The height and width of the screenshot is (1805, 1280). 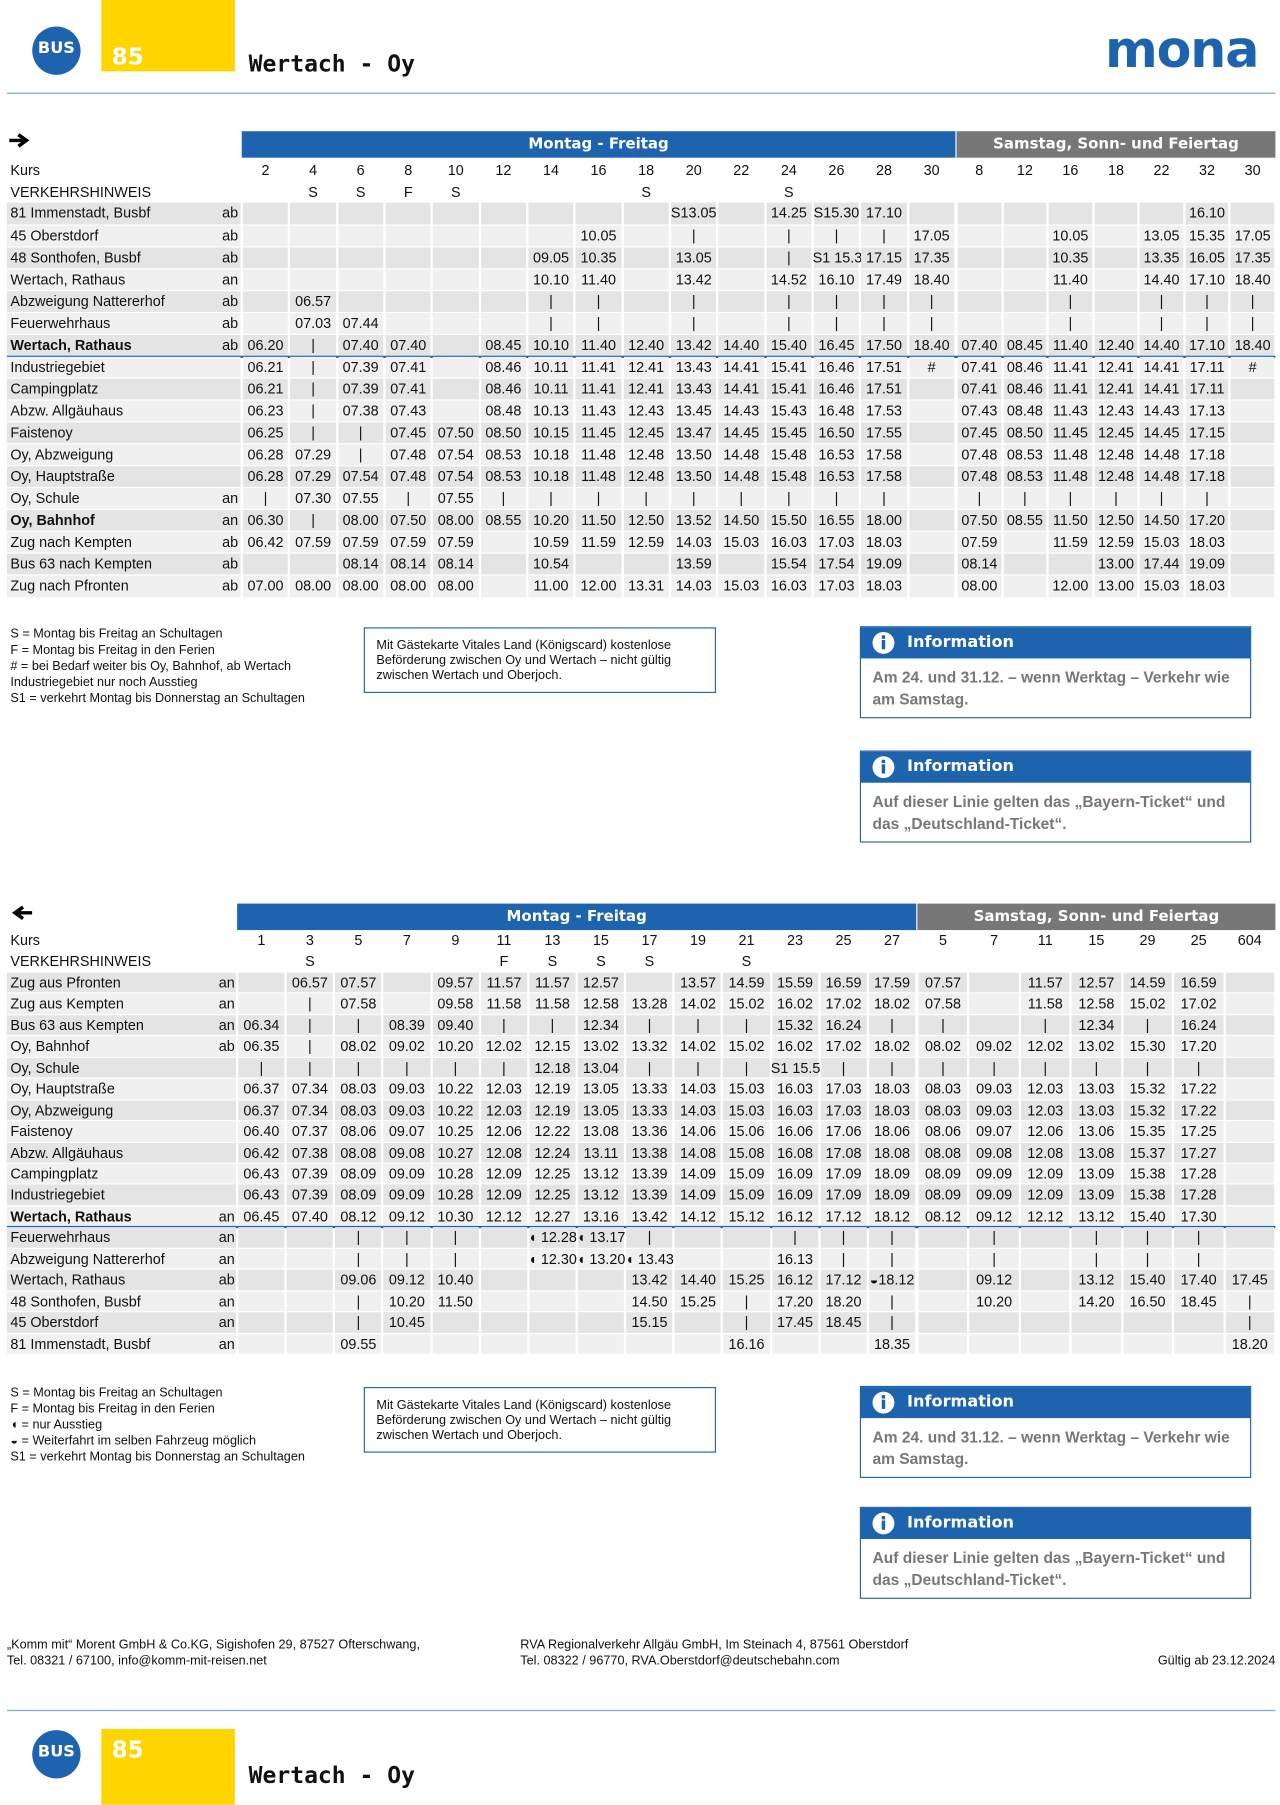 What do you see at coordinates (891, 1152) in the screenshot?
I see `time: 18.08` at bounding box center [891, 1152].